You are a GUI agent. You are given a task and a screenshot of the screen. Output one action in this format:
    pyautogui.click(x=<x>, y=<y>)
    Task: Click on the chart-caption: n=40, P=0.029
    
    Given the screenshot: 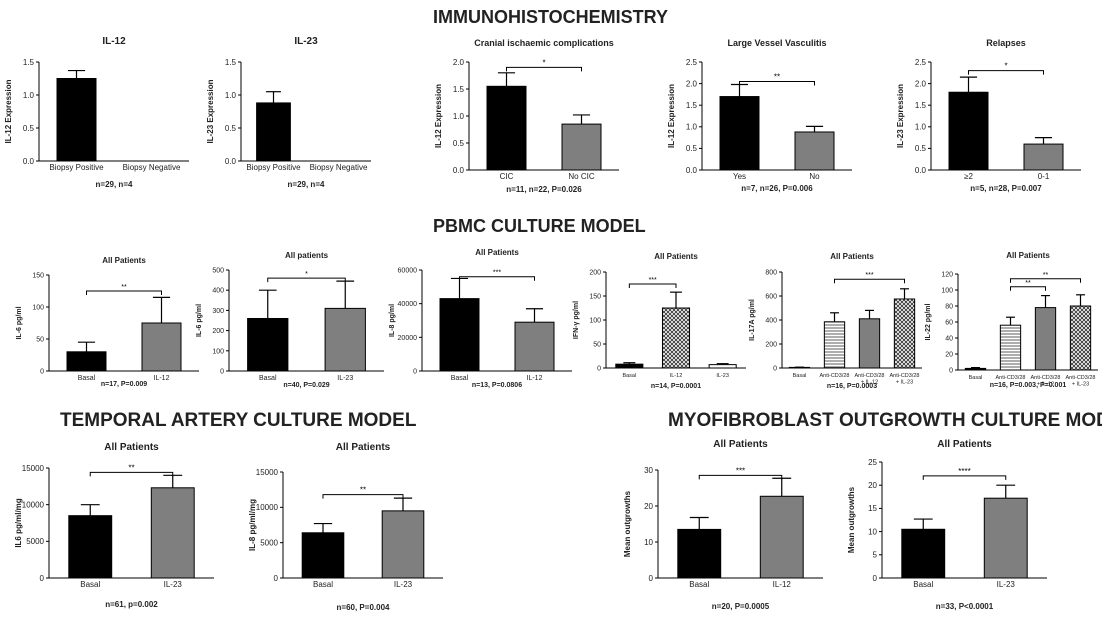 What is the action you would take?
    pyautogui.click(x=306, y=385)
    